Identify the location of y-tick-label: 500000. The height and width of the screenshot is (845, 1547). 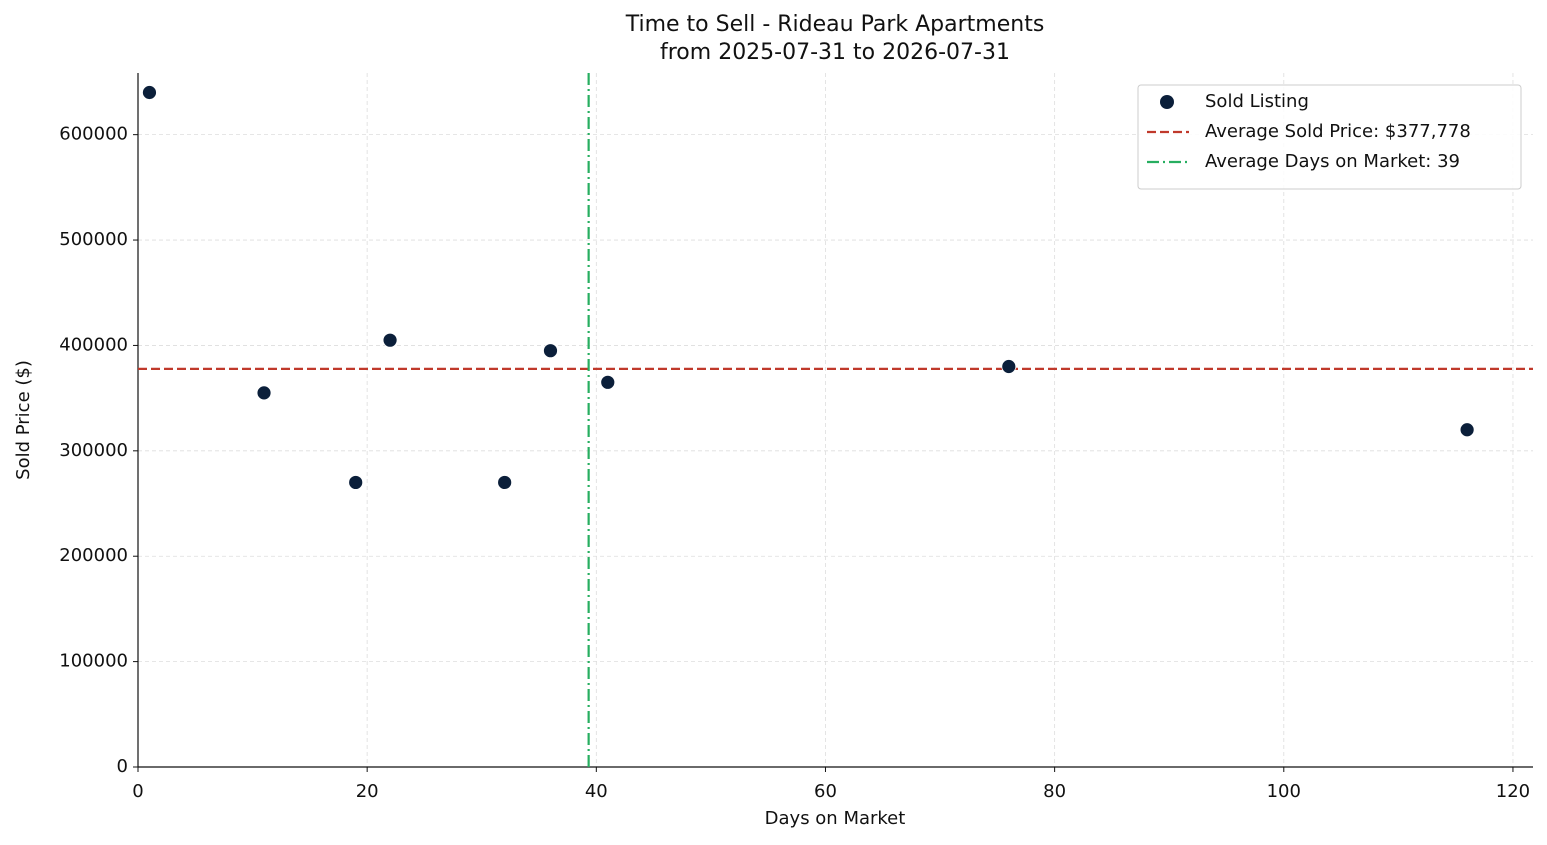
(93, 239).